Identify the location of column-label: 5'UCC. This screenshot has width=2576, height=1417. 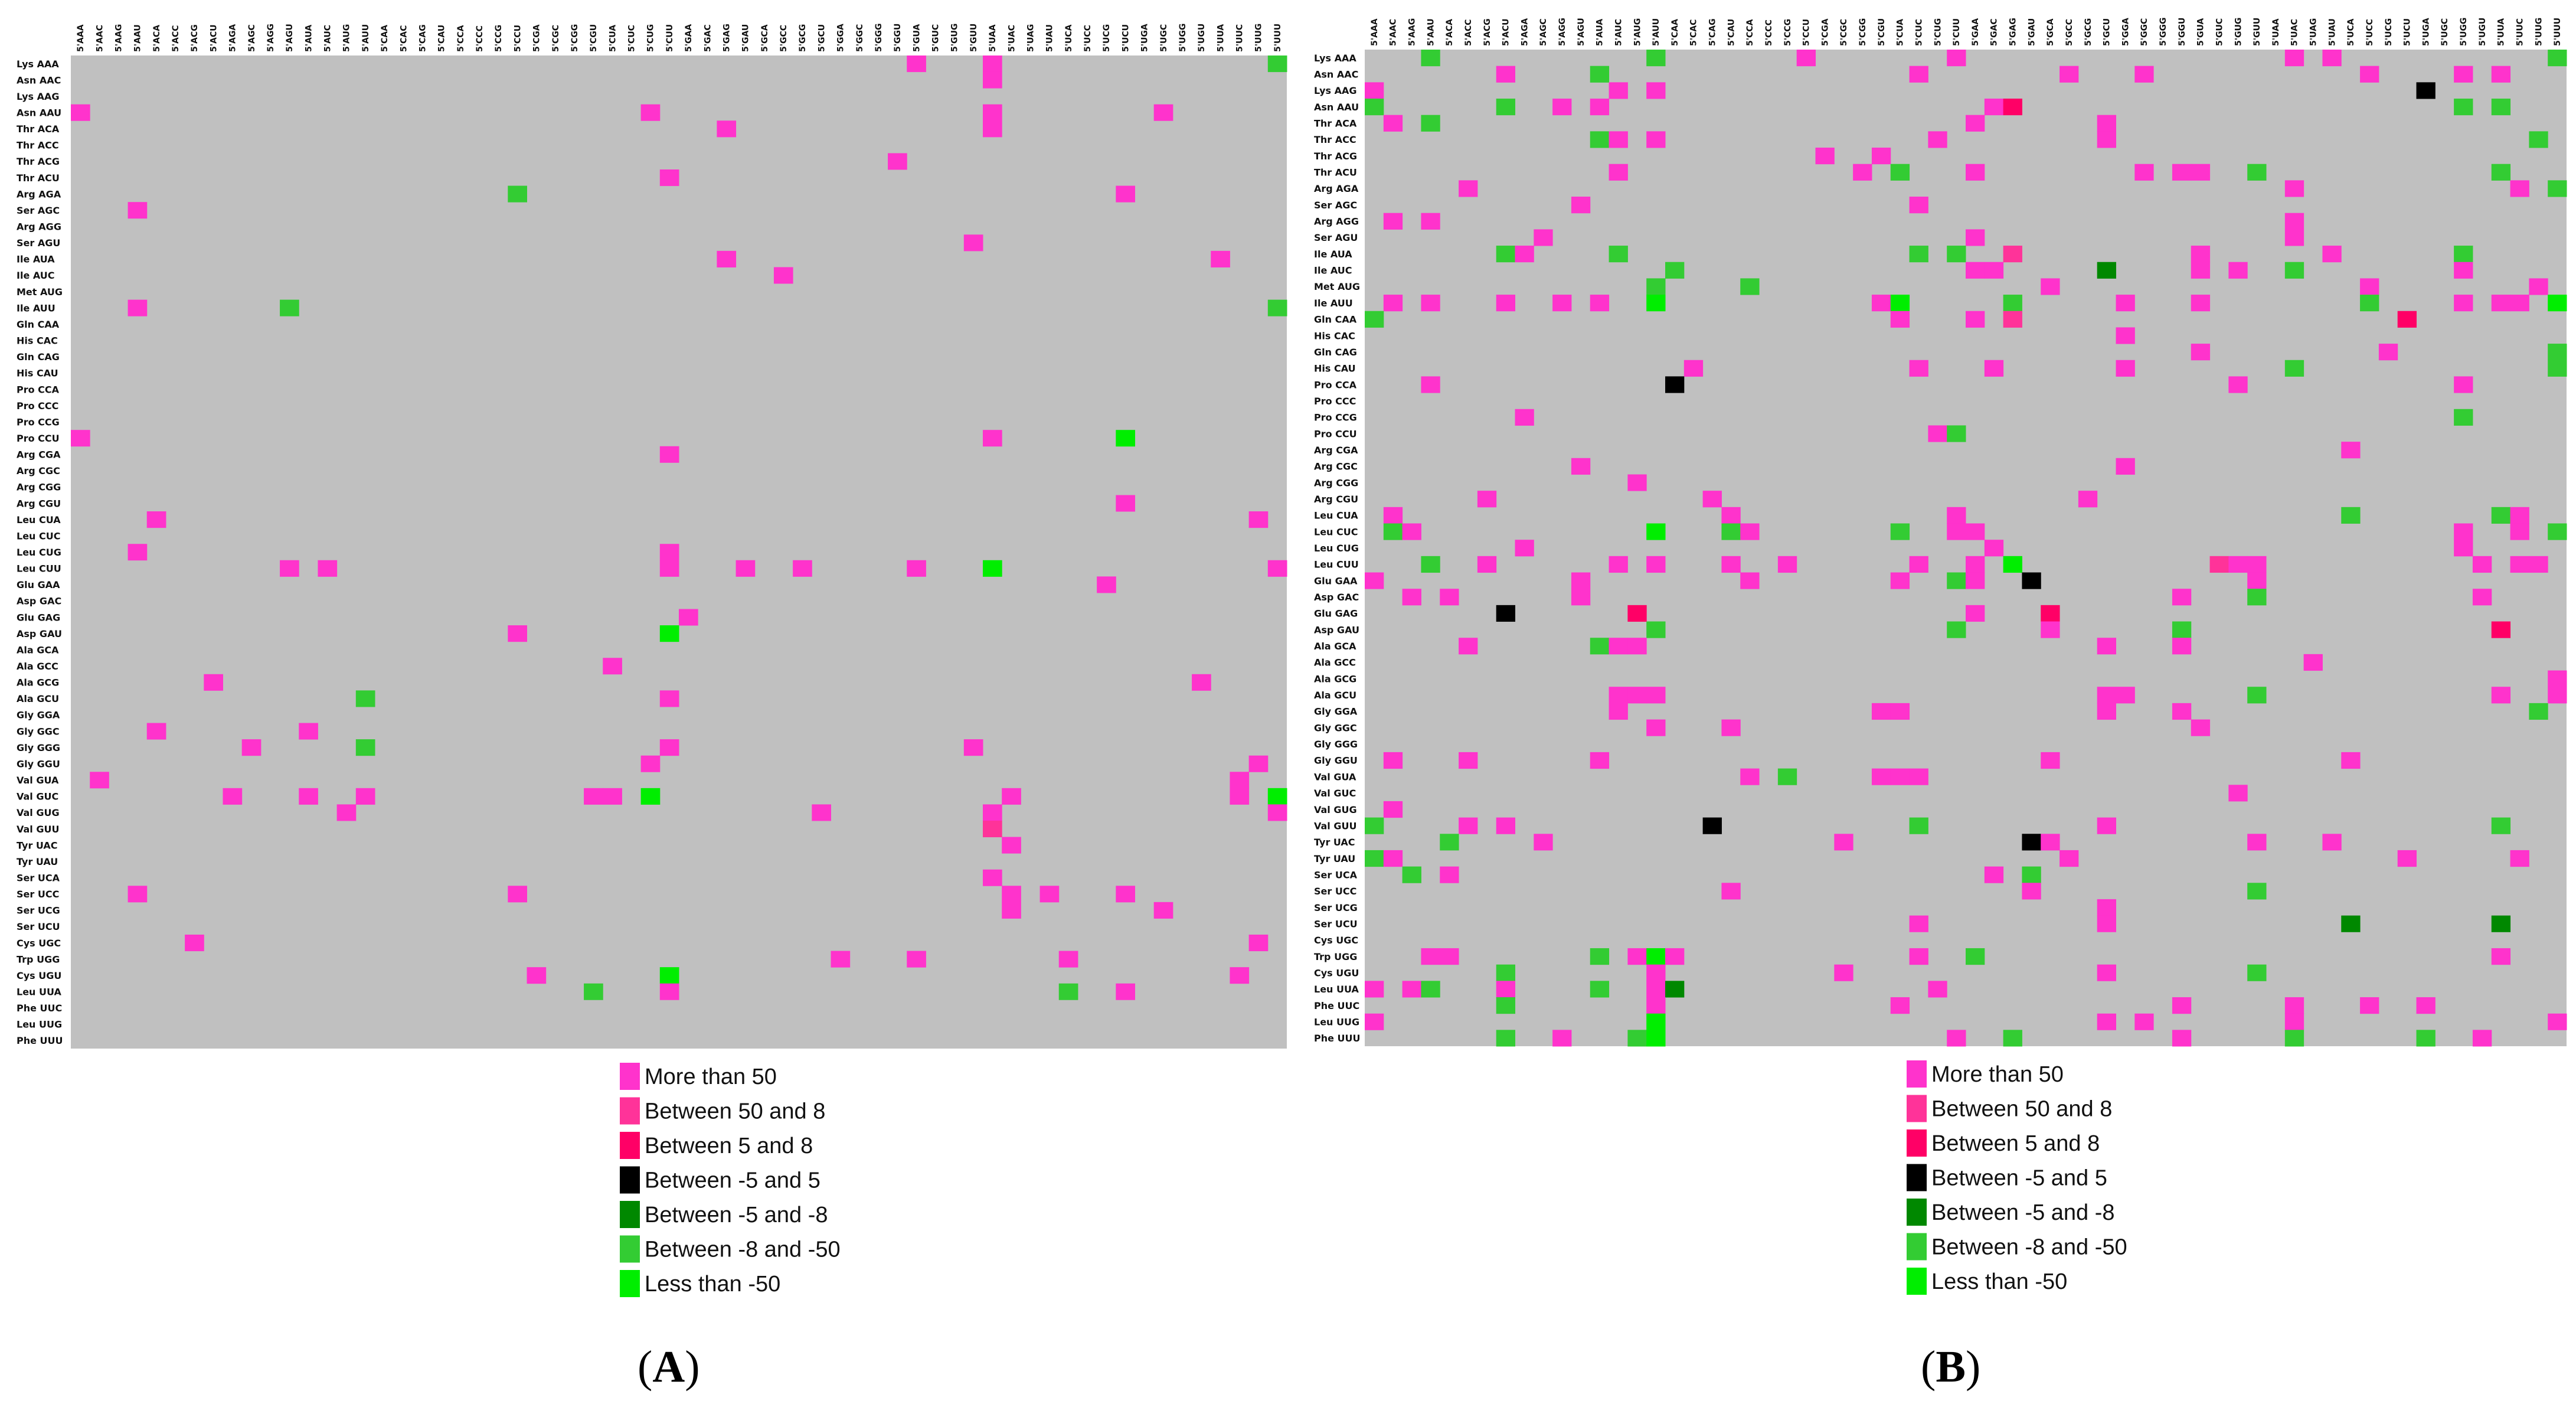
(2370, 32).